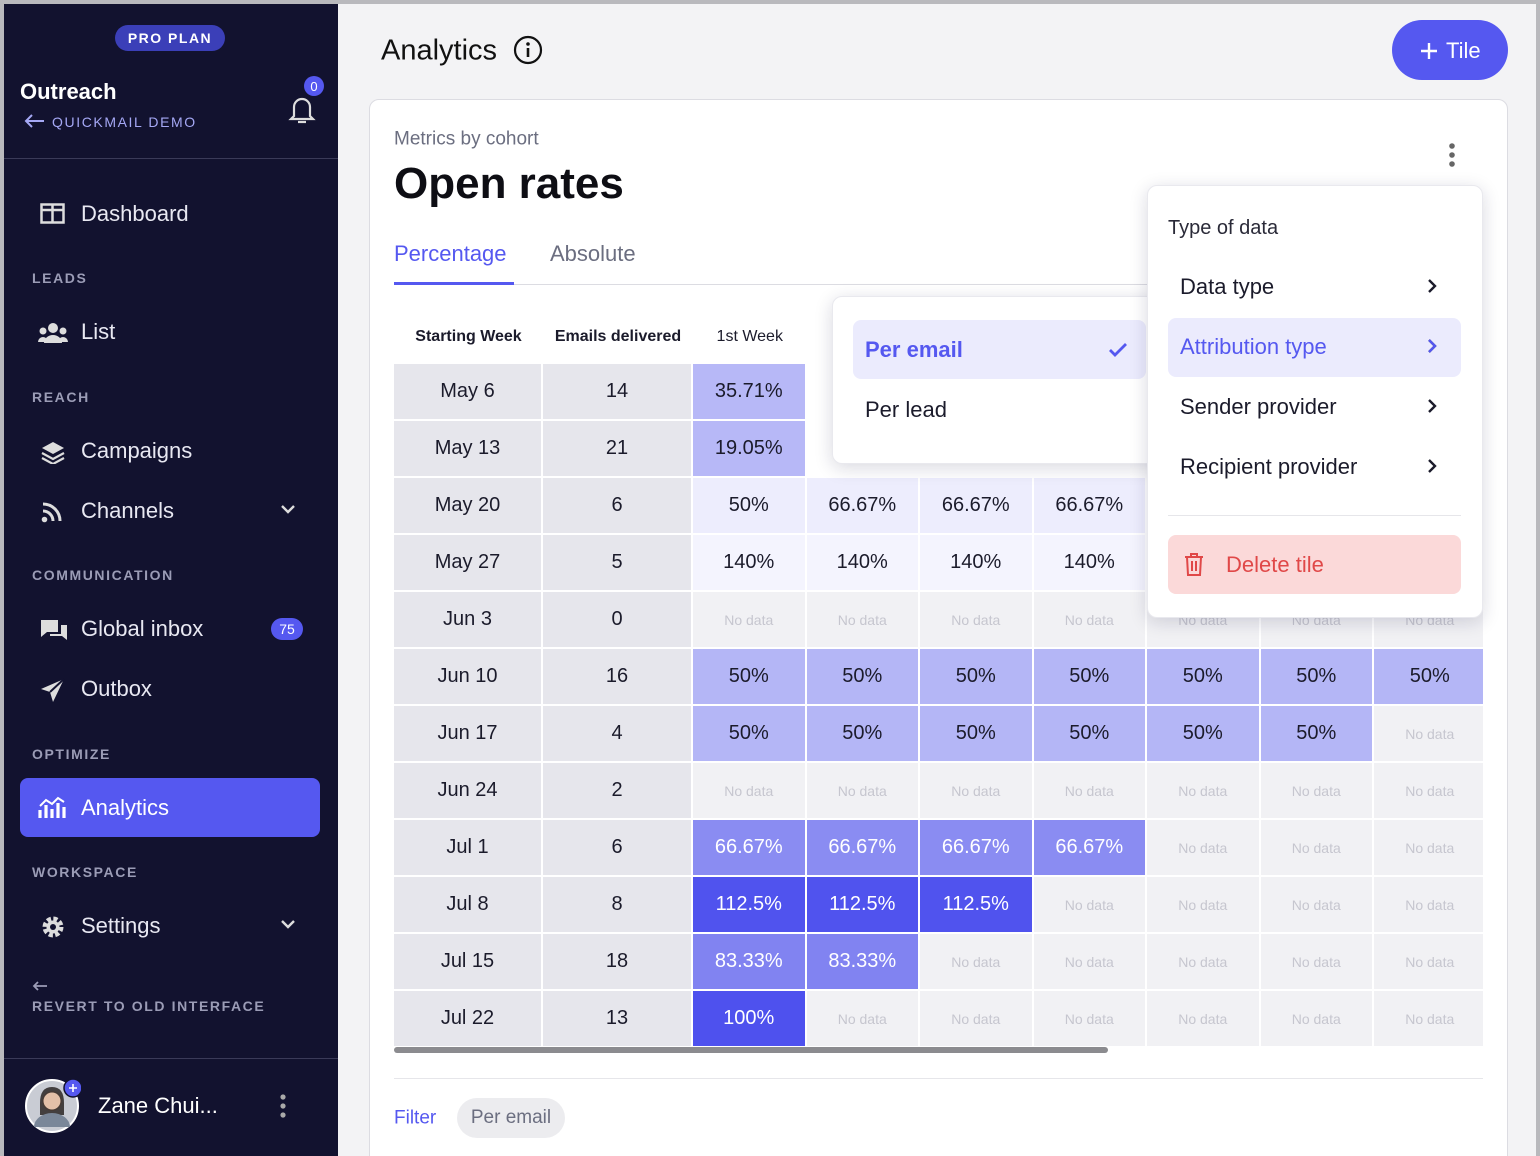 The image size is (1540, 1156). I want to click on active-nav-highlight, so click(170, 807).